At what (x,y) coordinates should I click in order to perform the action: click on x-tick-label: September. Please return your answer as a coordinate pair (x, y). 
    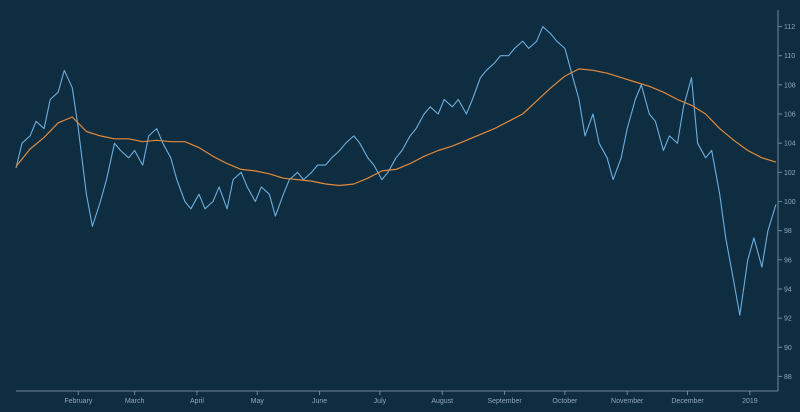
    Looking at the image, I should click on (504, 401).